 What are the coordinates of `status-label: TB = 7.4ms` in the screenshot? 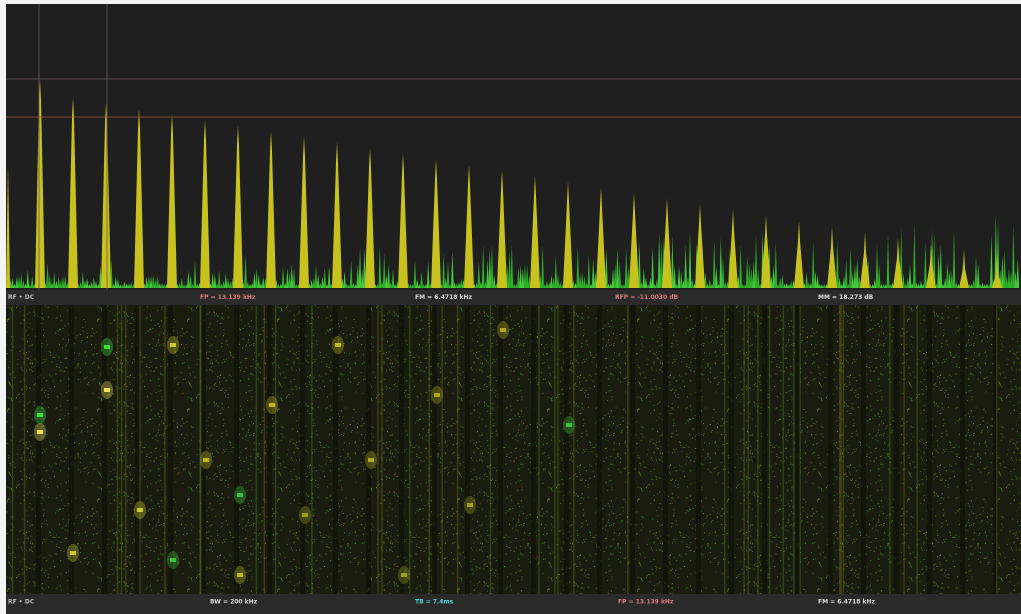 It's located at (434, 602).